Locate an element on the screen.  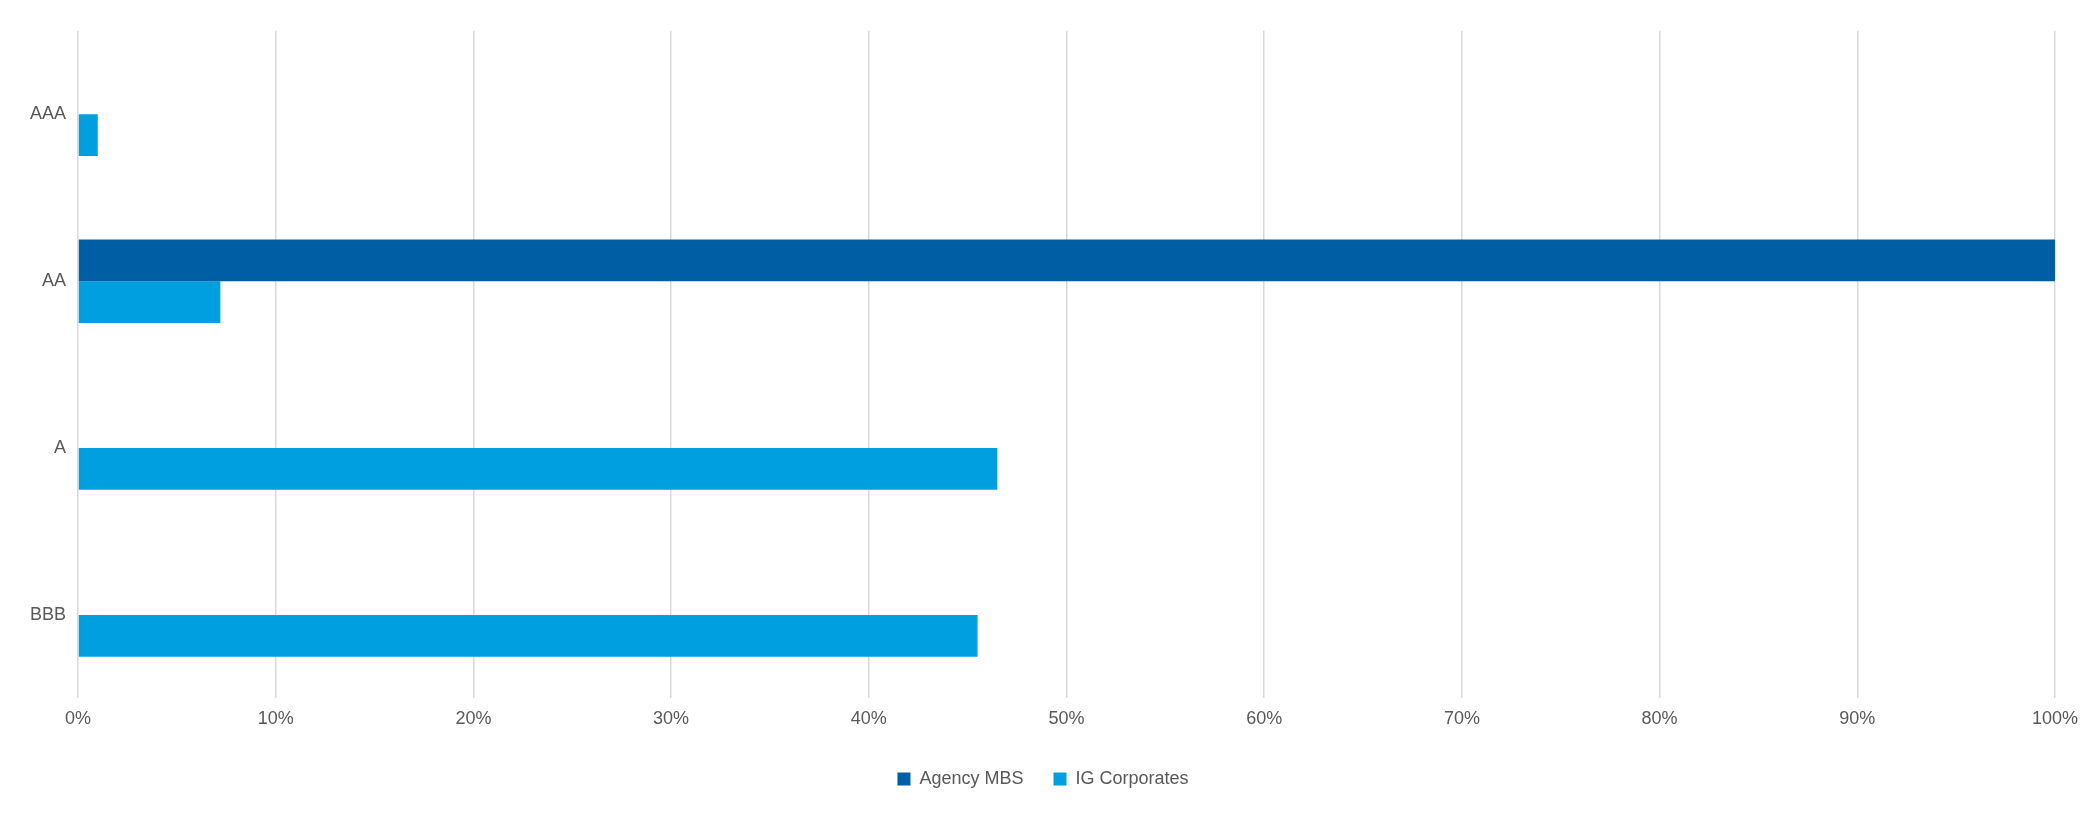
x-tick-label: 80% is located at coordinates (1659, 718).